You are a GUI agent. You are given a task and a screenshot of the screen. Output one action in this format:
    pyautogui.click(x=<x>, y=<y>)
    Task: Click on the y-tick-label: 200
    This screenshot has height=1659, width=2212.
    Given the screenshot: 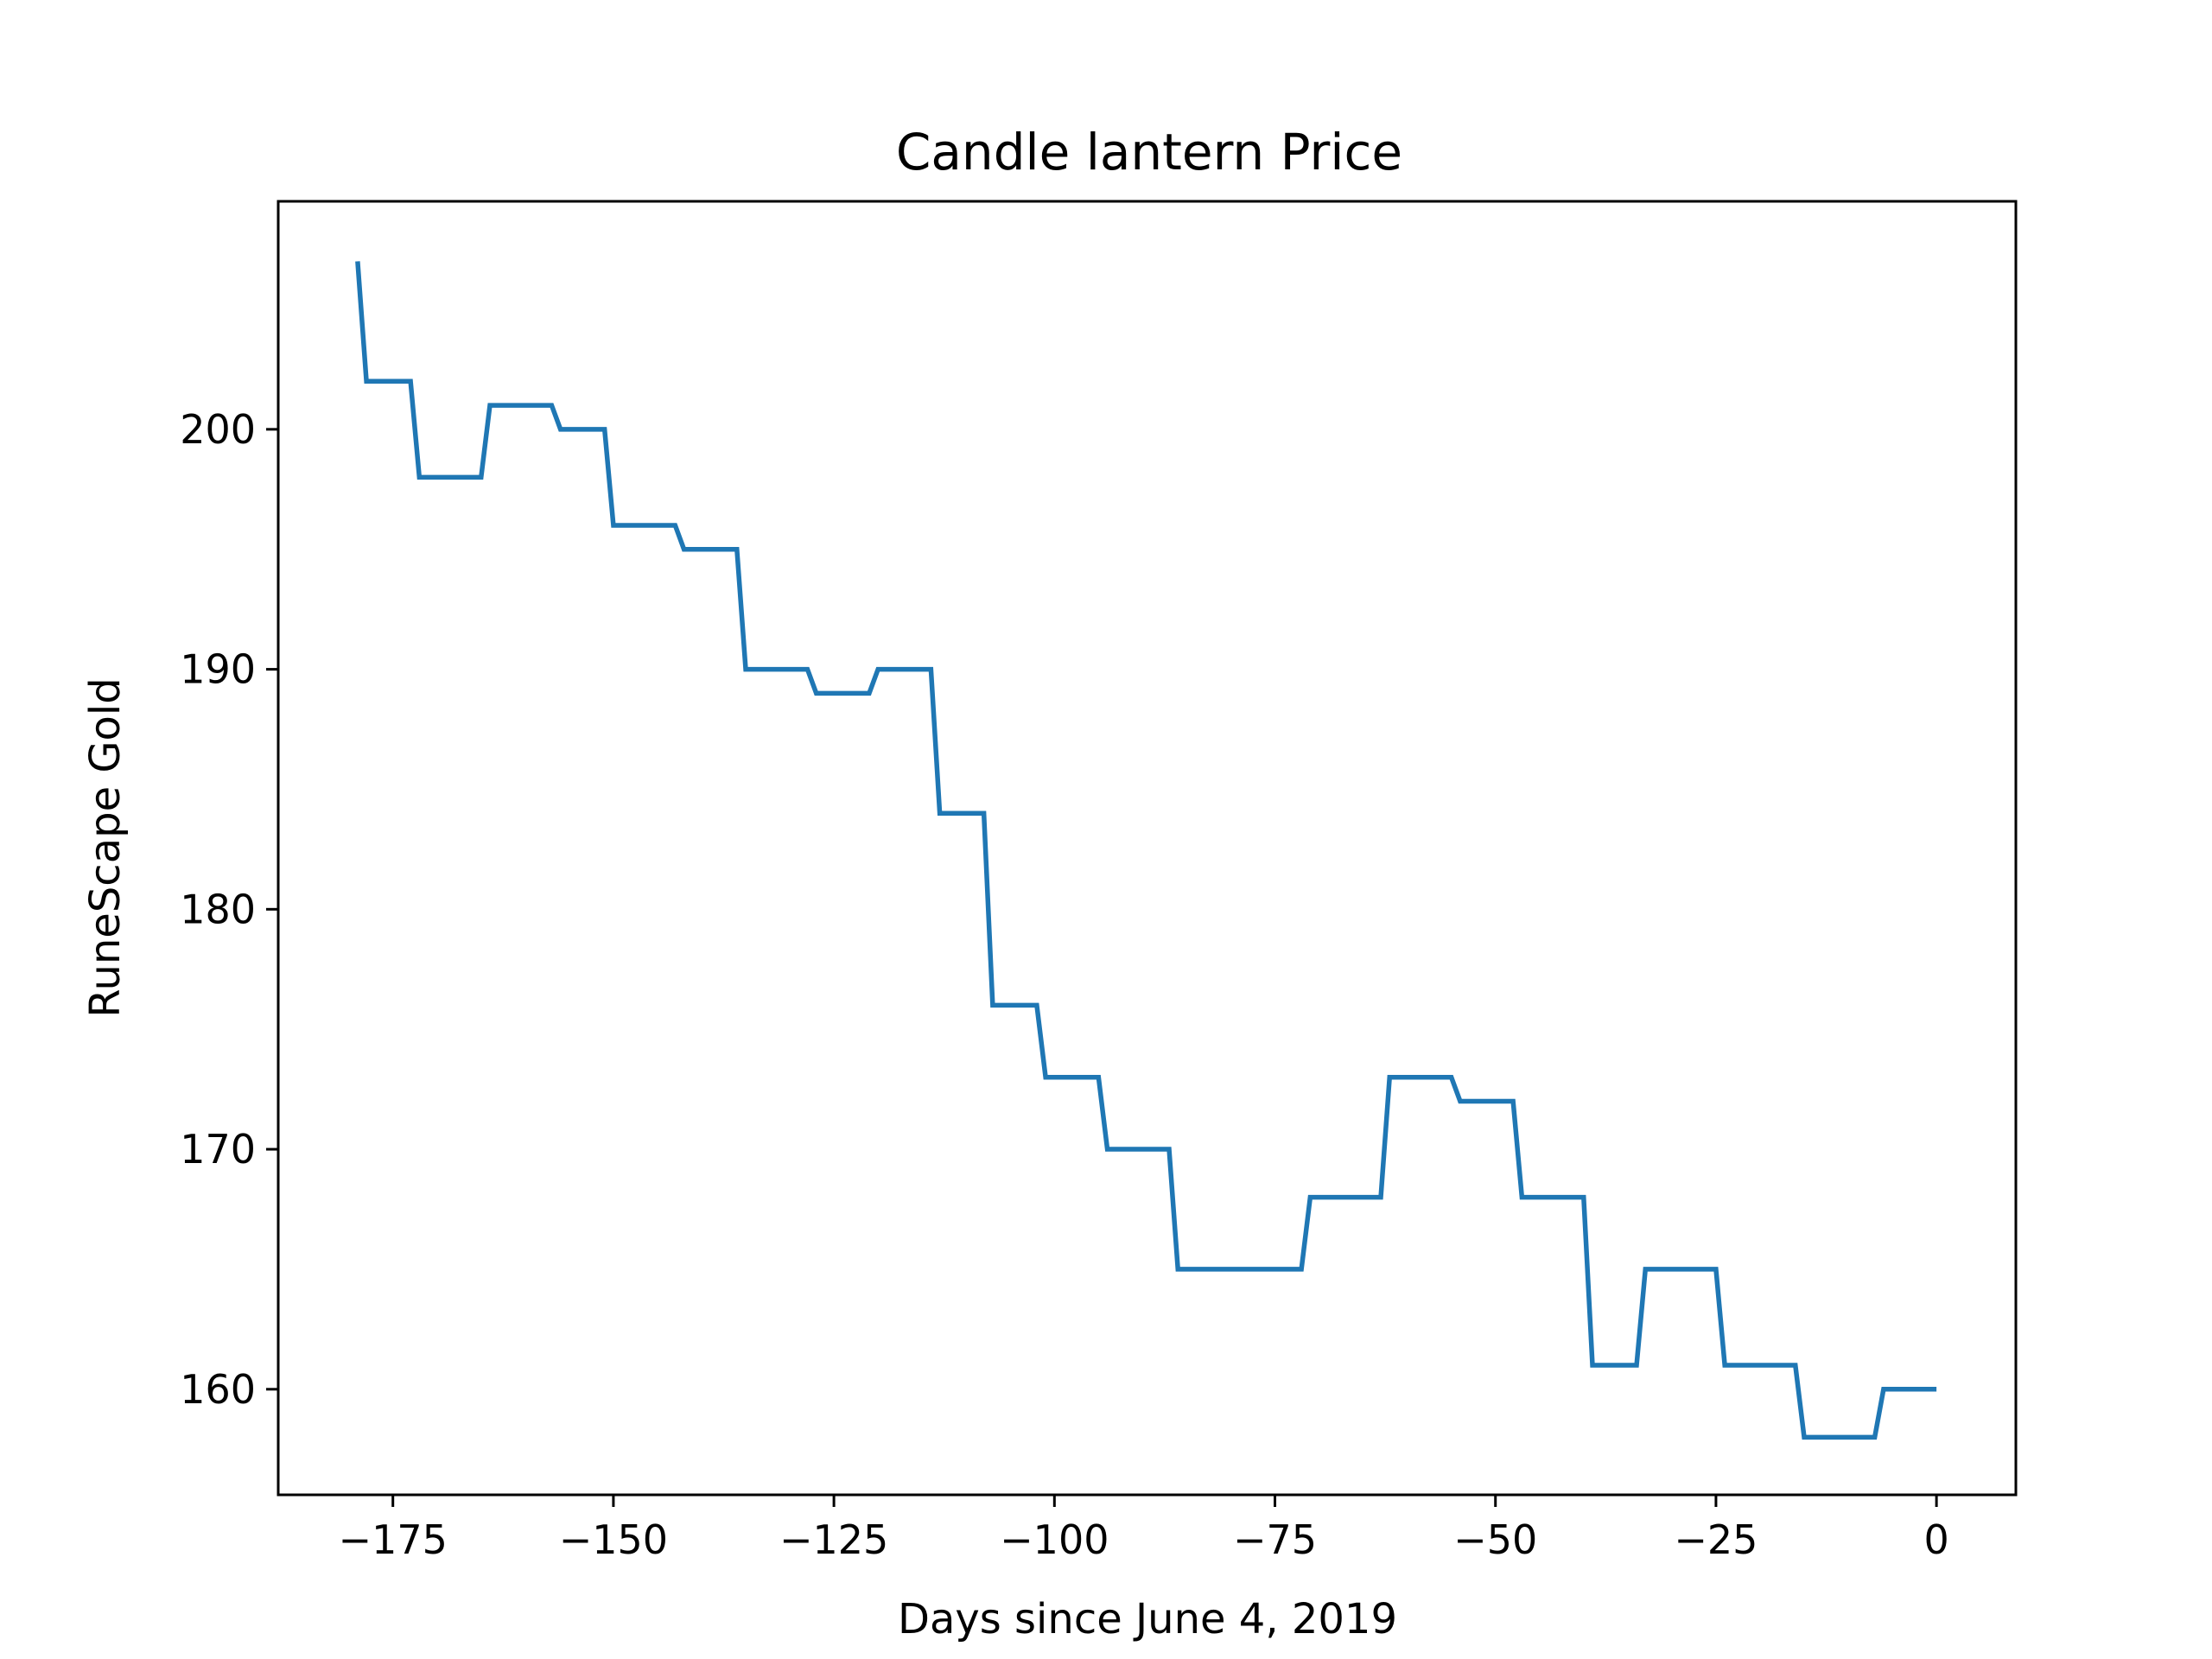 What is the action you would take?
    pyautogui.click(x=218, y=429)
    